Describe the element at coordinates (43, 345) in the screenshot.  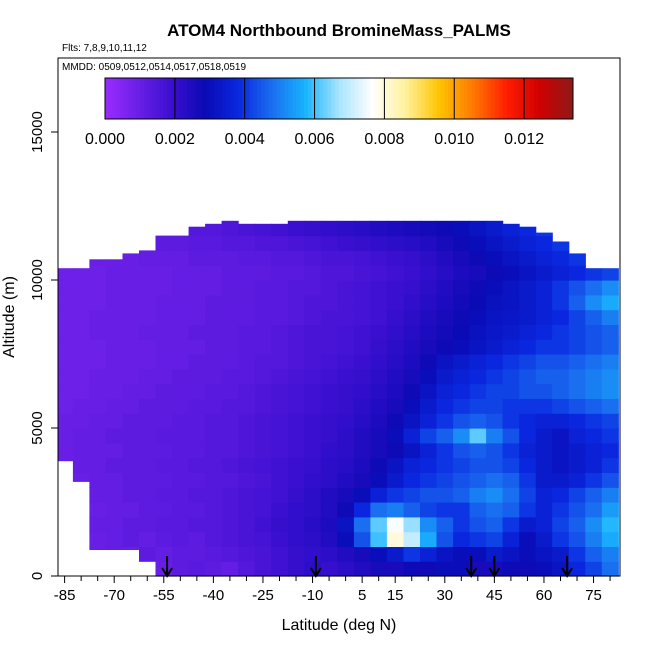
I see `y-axis: 0 5000 10000 15000` at that location.